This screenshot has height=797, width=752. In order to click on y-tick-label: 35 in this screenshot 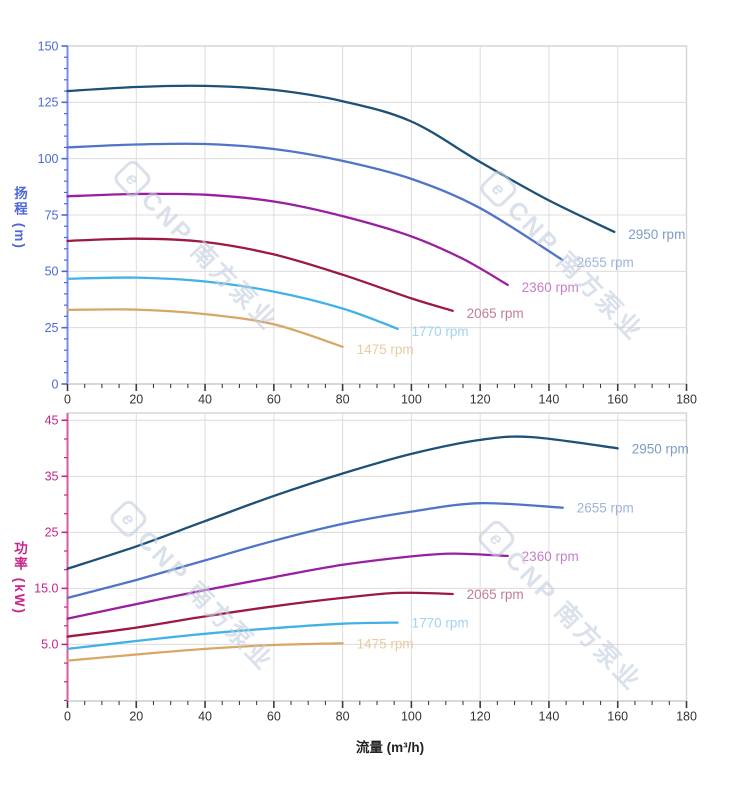, I will do `click(52, 477)`.